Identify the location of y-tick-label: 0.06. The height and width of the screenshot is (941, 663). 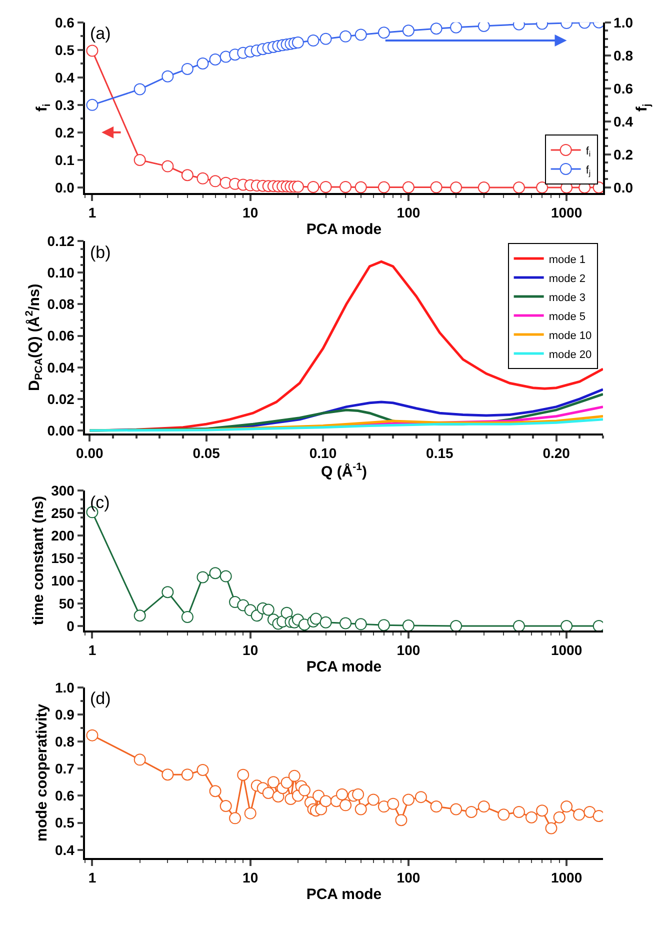
(61, 336).